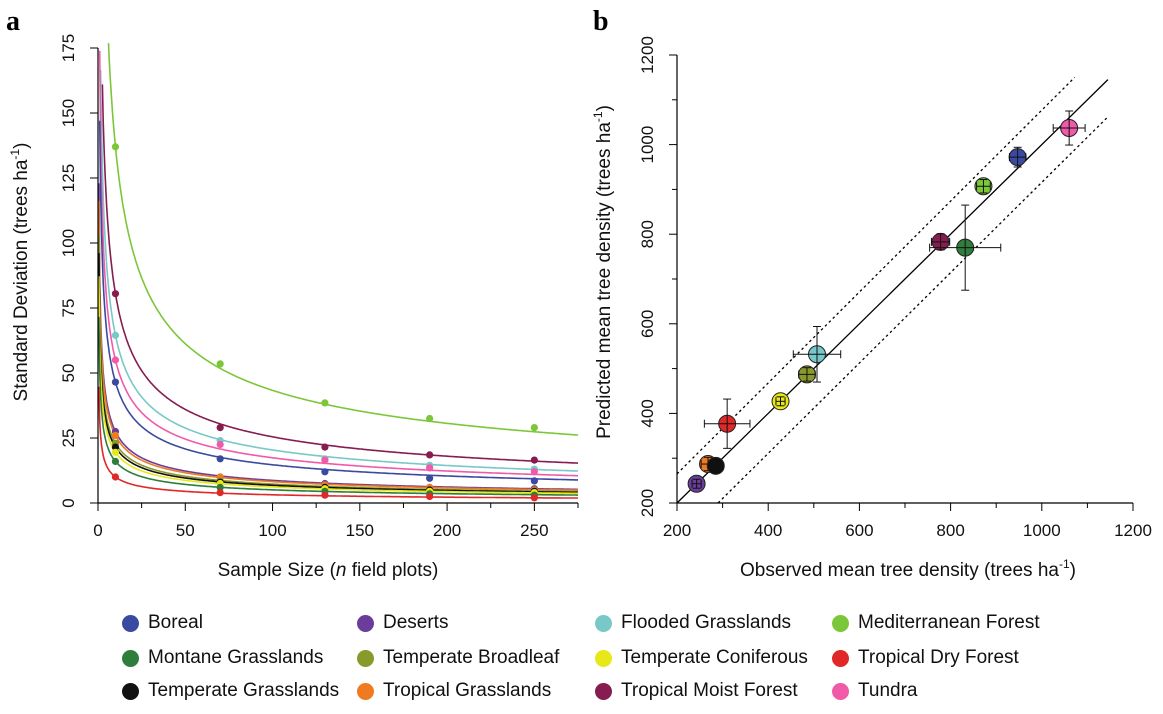  I want to click on y-tick-label: 75, so click(68, 308).